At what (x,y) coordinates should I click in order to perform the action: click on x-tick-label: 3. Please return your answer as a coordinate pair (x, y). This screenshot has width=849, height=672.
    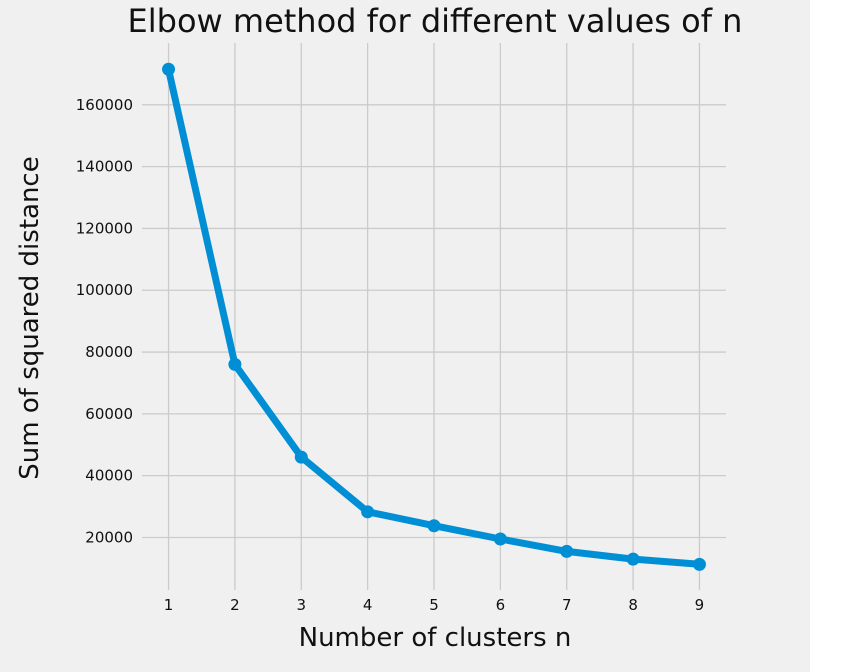
    Looking at the image, I should click on (301, 605).